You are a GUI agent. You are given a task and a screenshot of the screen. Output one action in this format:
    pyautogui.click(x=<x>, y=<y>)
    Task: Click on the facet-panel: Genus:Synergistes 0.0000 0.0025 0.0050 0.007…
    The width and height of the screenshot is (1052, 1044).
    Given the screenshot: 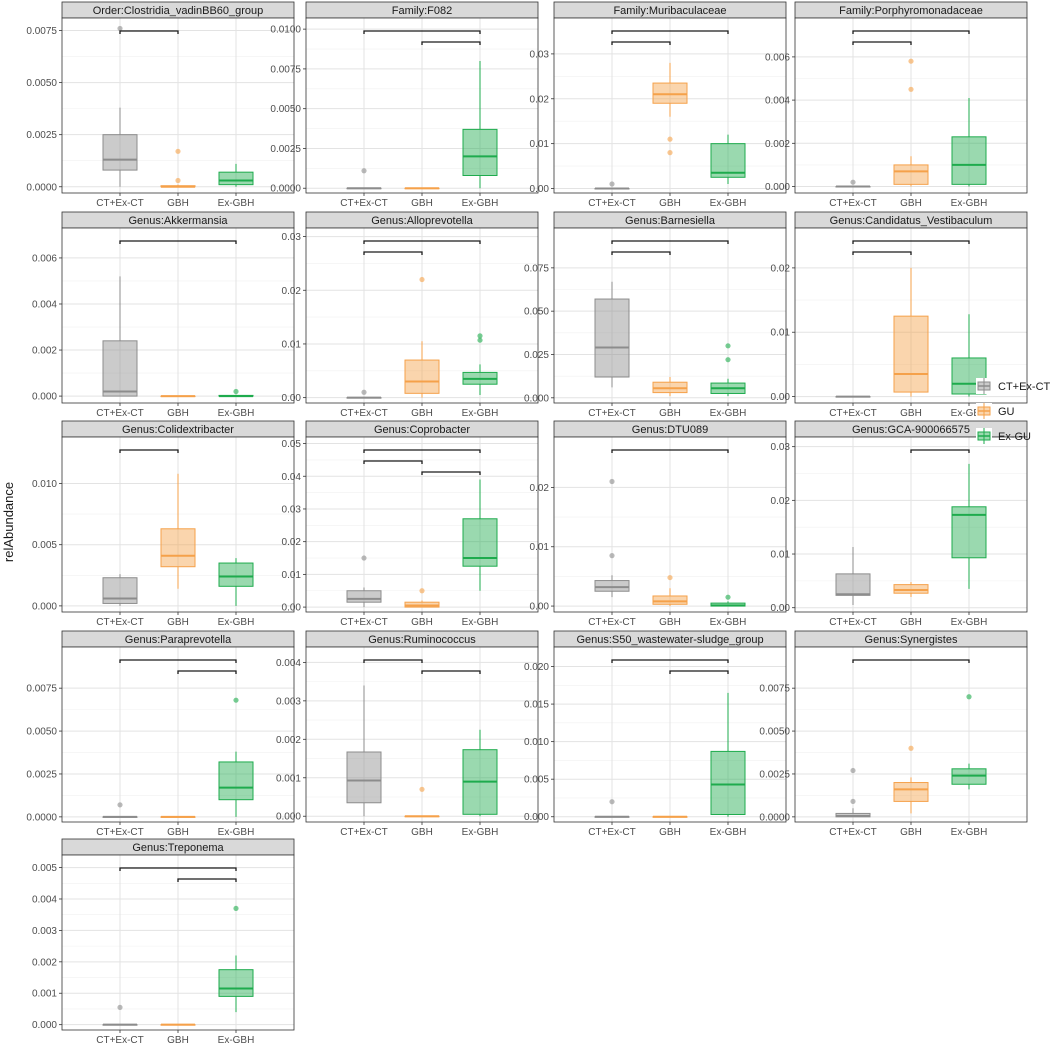 What is the action you would take?
    pyautogui.click(x=893, y=734)
    